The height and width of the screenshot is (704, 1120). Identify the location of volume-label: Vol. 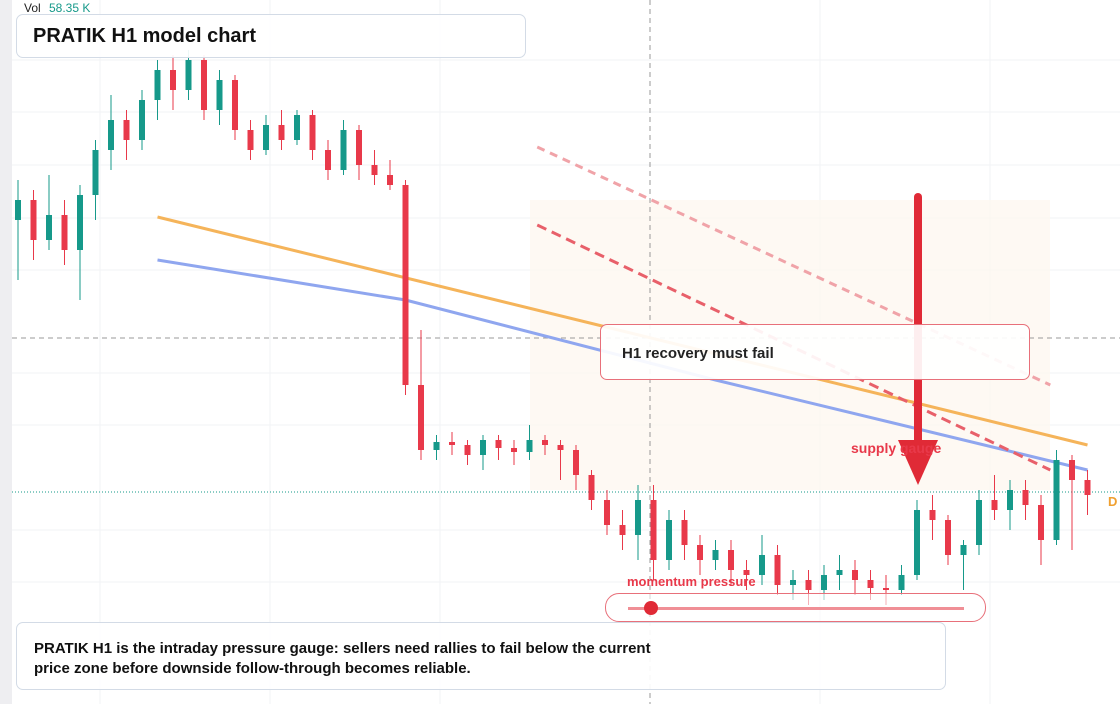
(32, 8).